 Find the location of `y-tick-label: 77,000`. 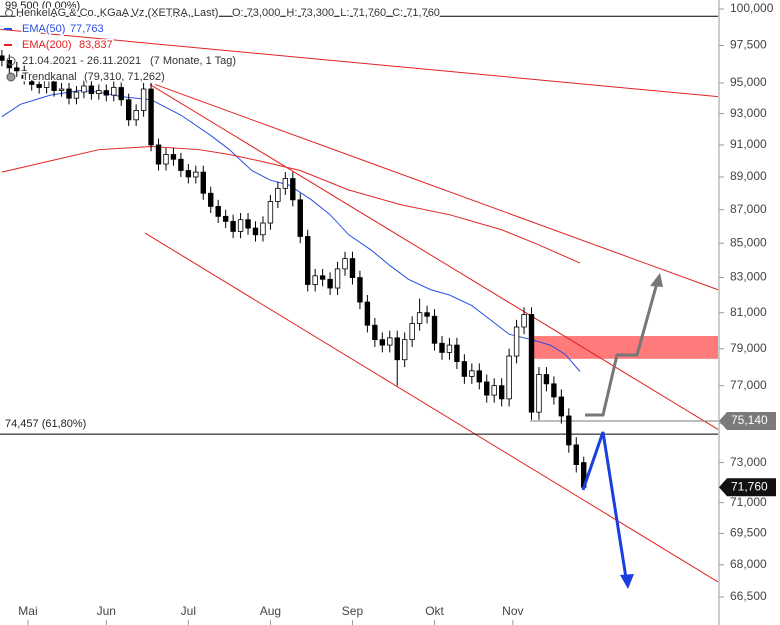

y-tick-label: 77,000 is located at coordinates (748, 385).